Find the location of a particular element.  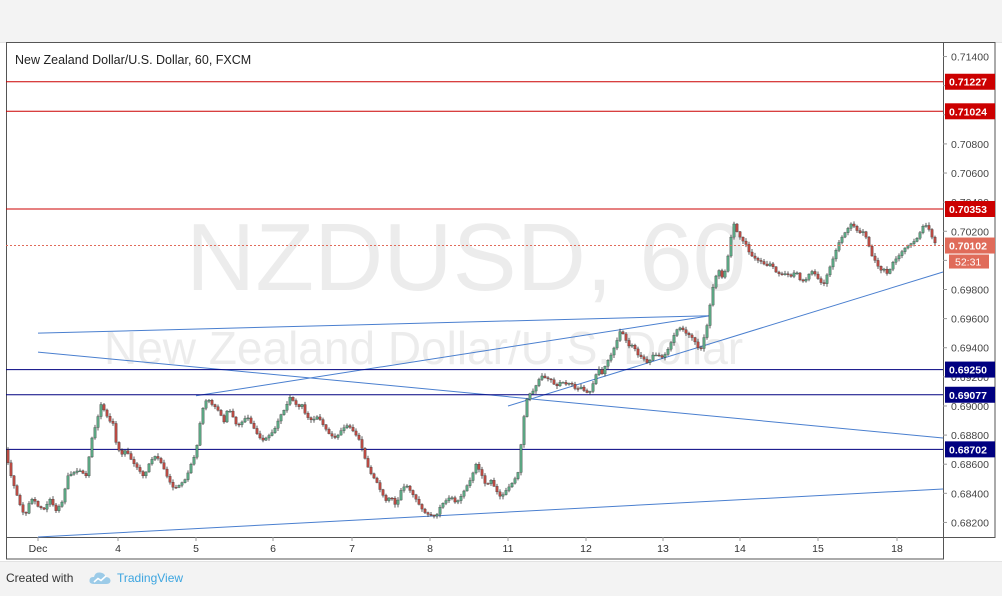

countdown-label: 52:31 is located at coordinates (968, 263).